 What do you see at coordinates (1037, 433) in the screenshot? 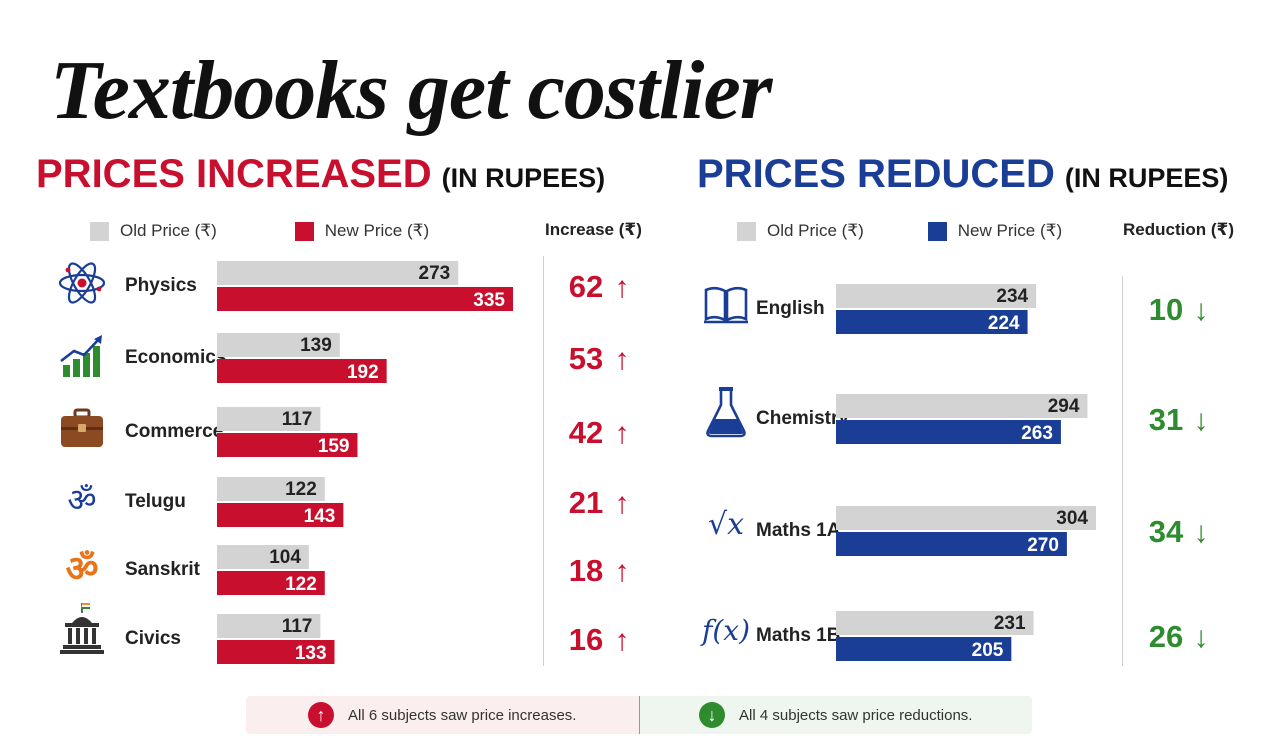
I see `new-price-label-chemistry: 263` at bounding box center [1037, 433].